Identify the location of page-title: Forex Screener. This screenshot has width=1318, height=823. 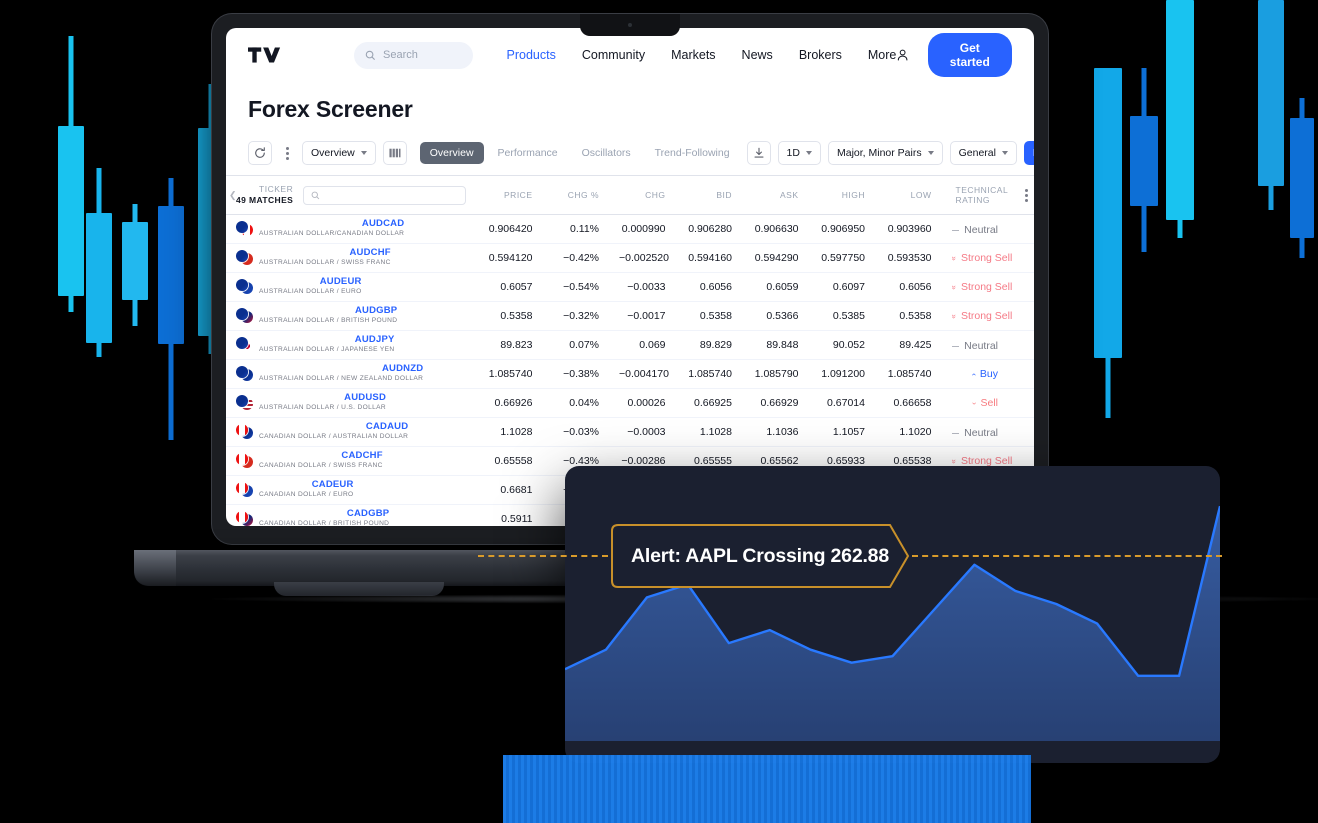
(330, 109).